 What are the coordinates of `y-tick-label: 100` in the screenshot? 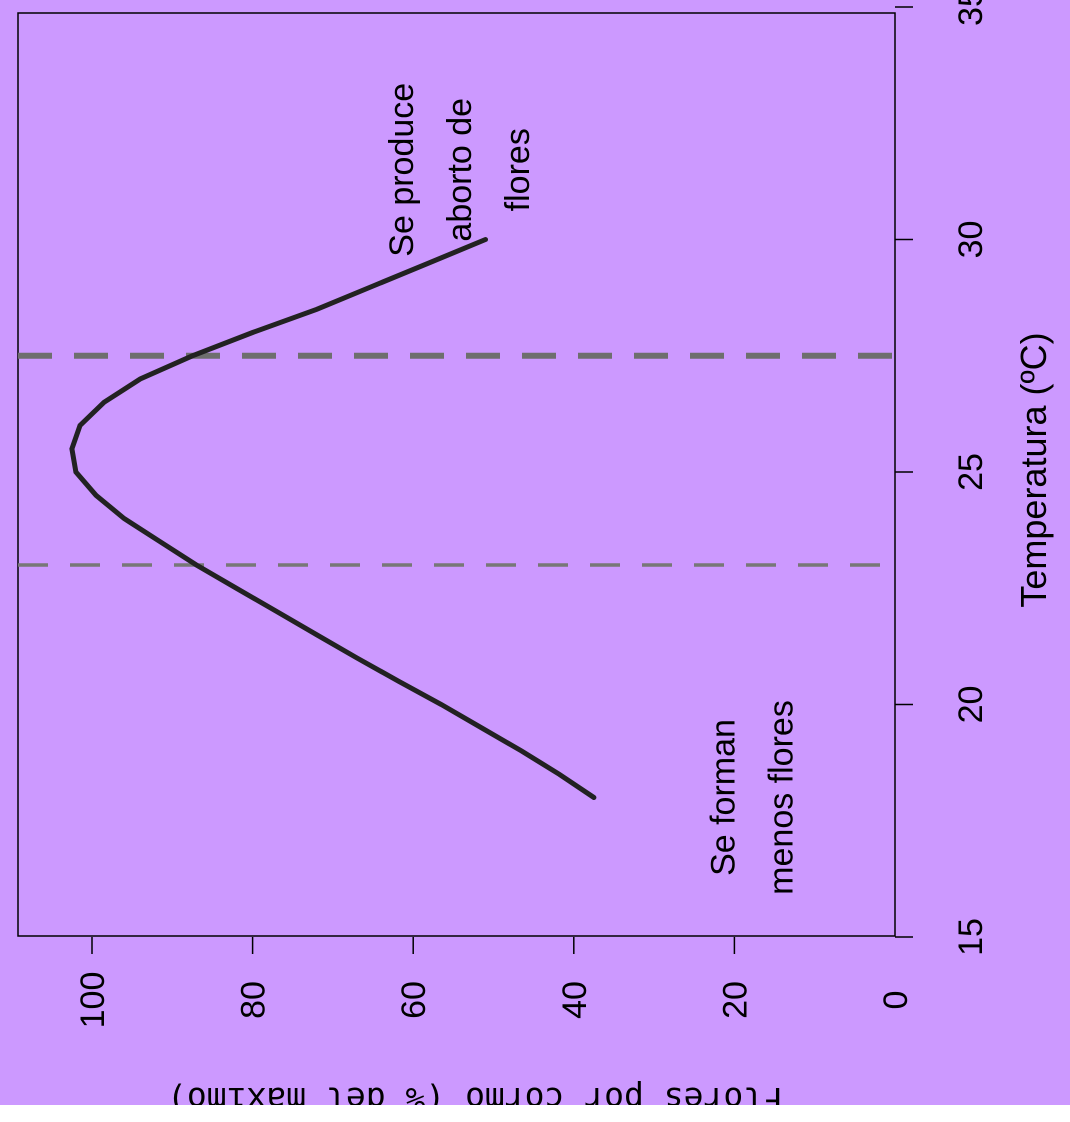 It's located at (93, 1000).